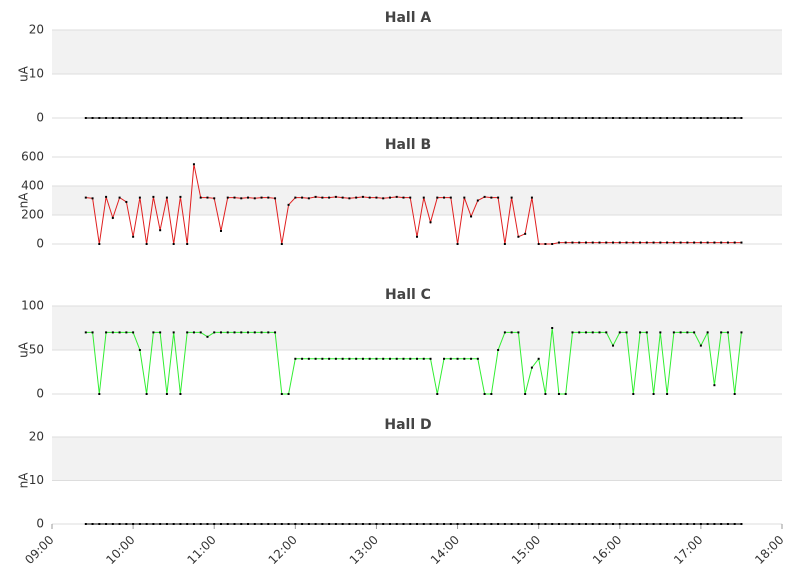 The height and width of the screenshot is (578, 811). What do you see at coordinates (36, 350) in the screenshot?
I see `y-tick-label: 50` at bounding box center [36, 350].